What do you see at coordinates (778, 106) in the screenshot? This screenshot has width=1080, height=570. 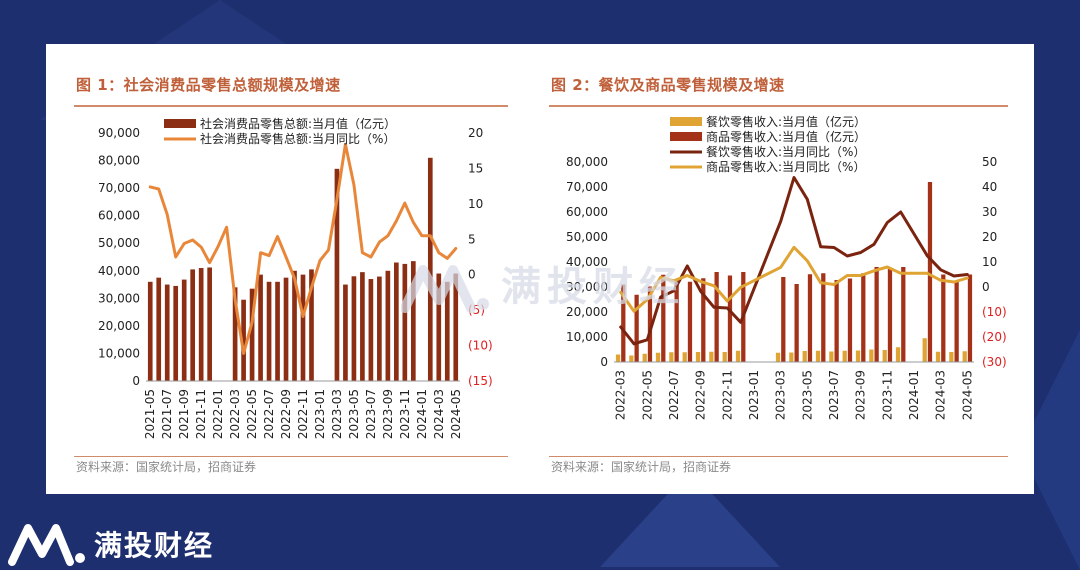 I see `chart2-title-rule` at bounding box center [778, 106].